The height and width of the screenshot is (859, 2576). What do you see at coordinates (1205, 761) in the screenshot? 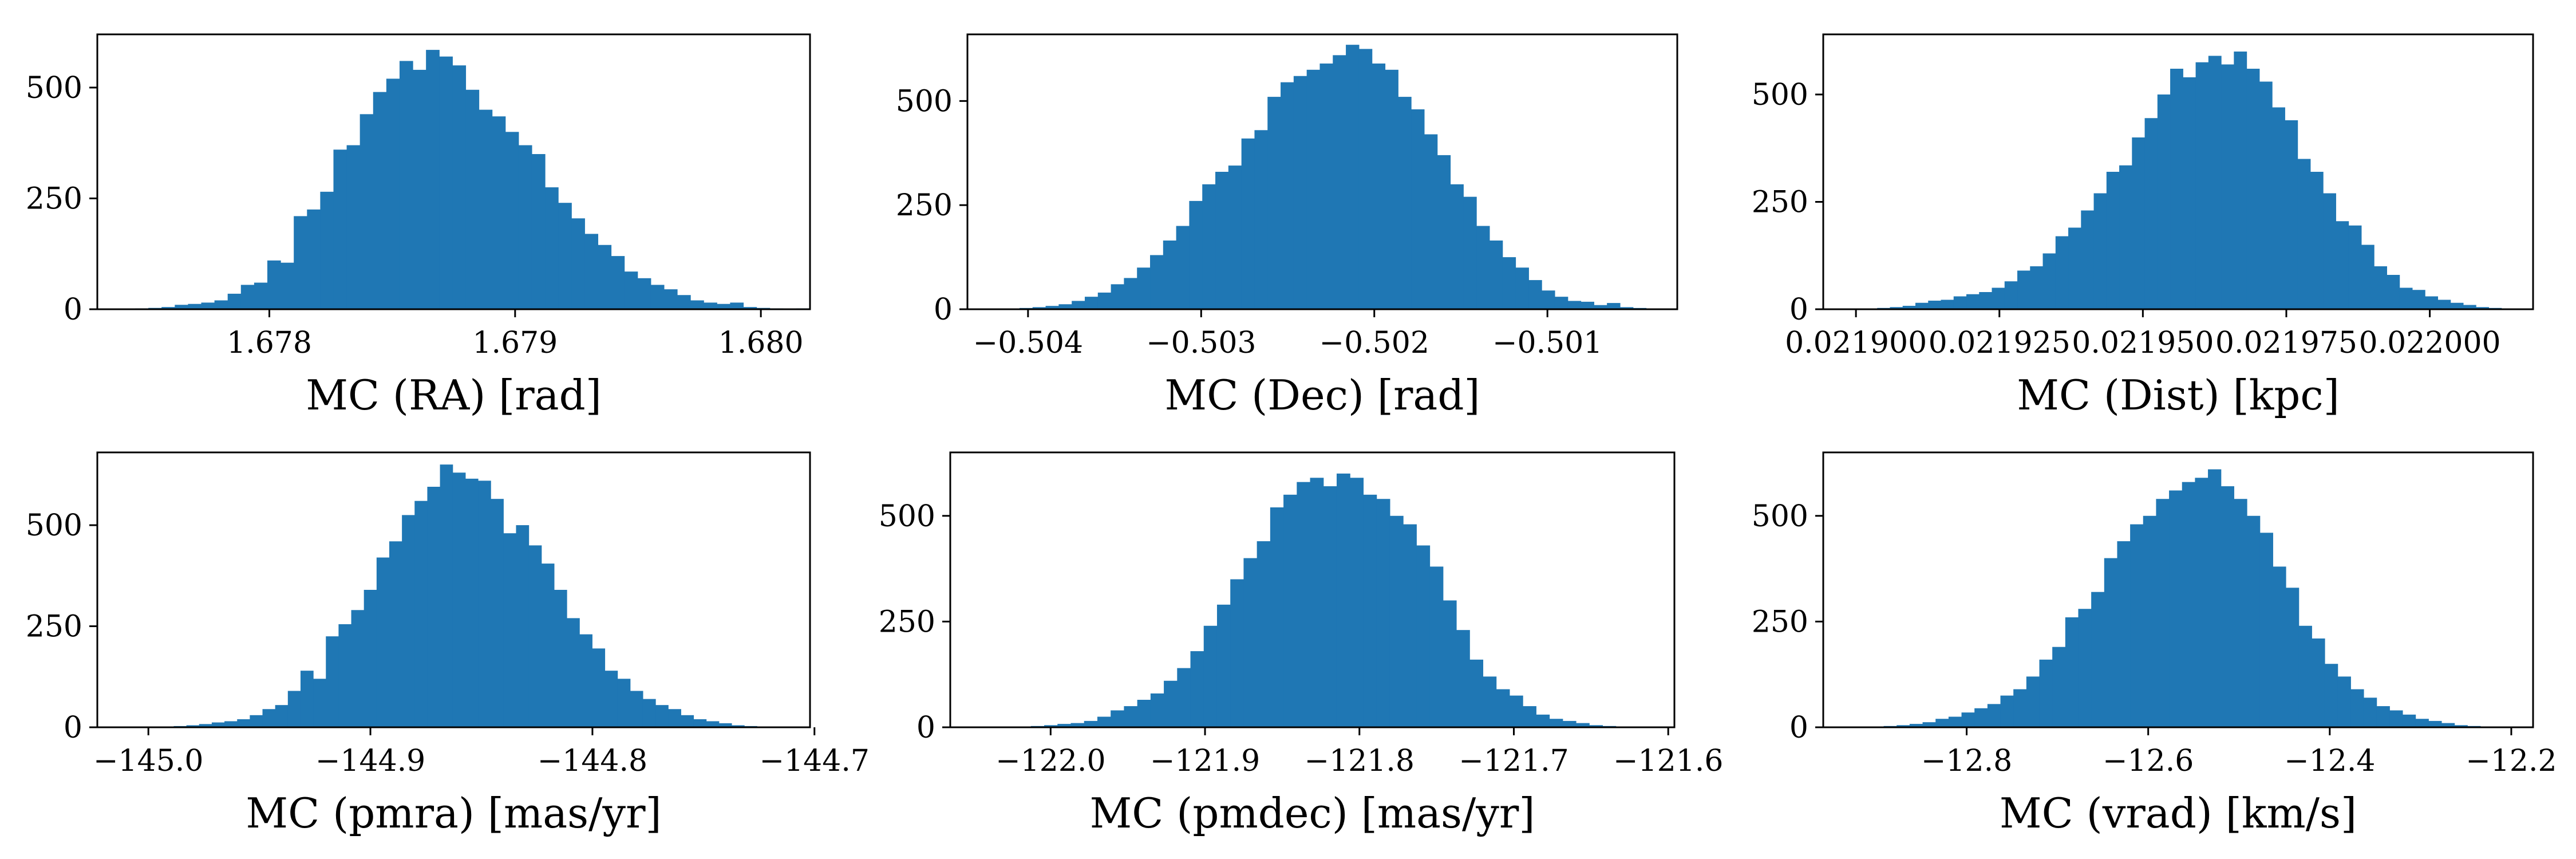
I see `x-tick-label: −121.9` at bounding box center [1205, 761].